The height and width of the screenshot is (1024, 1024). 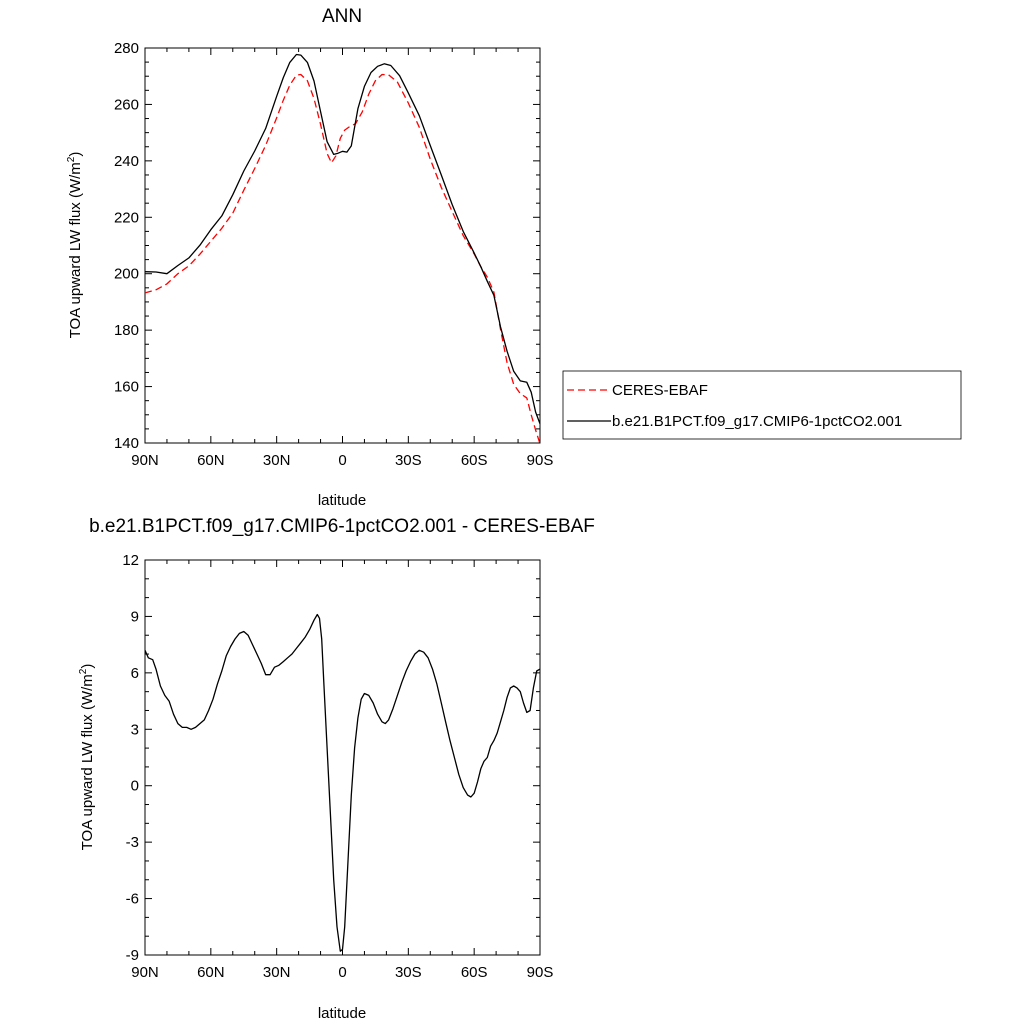 I want to click on top-y-axis-label-close: ), so click(x=75, y=154).